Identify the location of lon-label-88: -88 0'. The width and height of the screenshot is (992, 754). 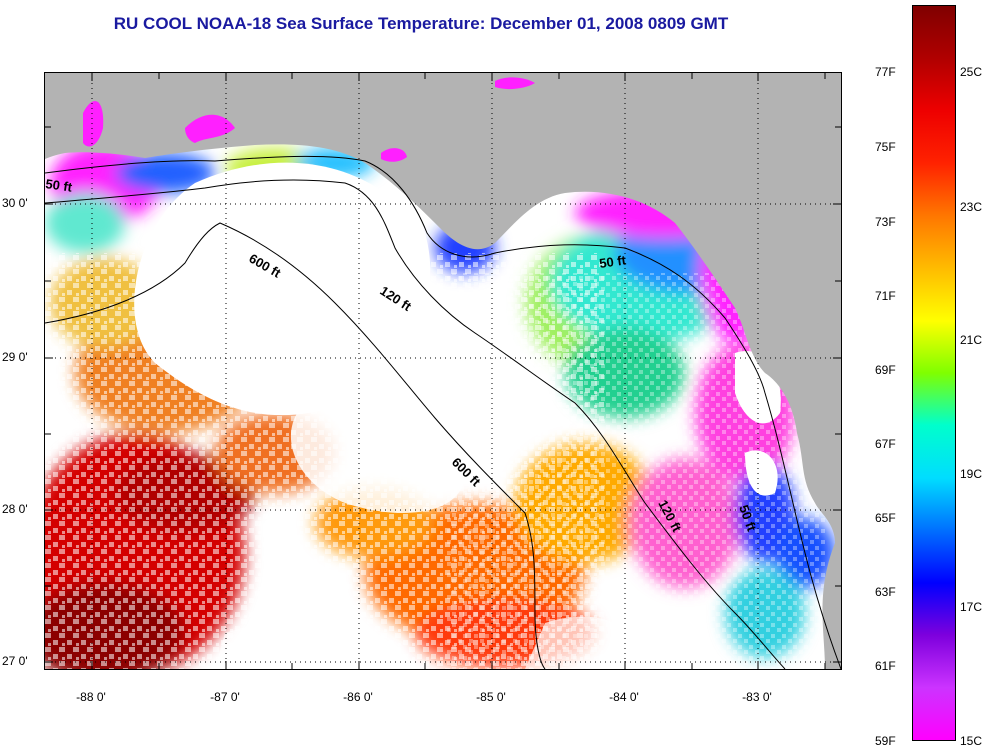
(91, 697).